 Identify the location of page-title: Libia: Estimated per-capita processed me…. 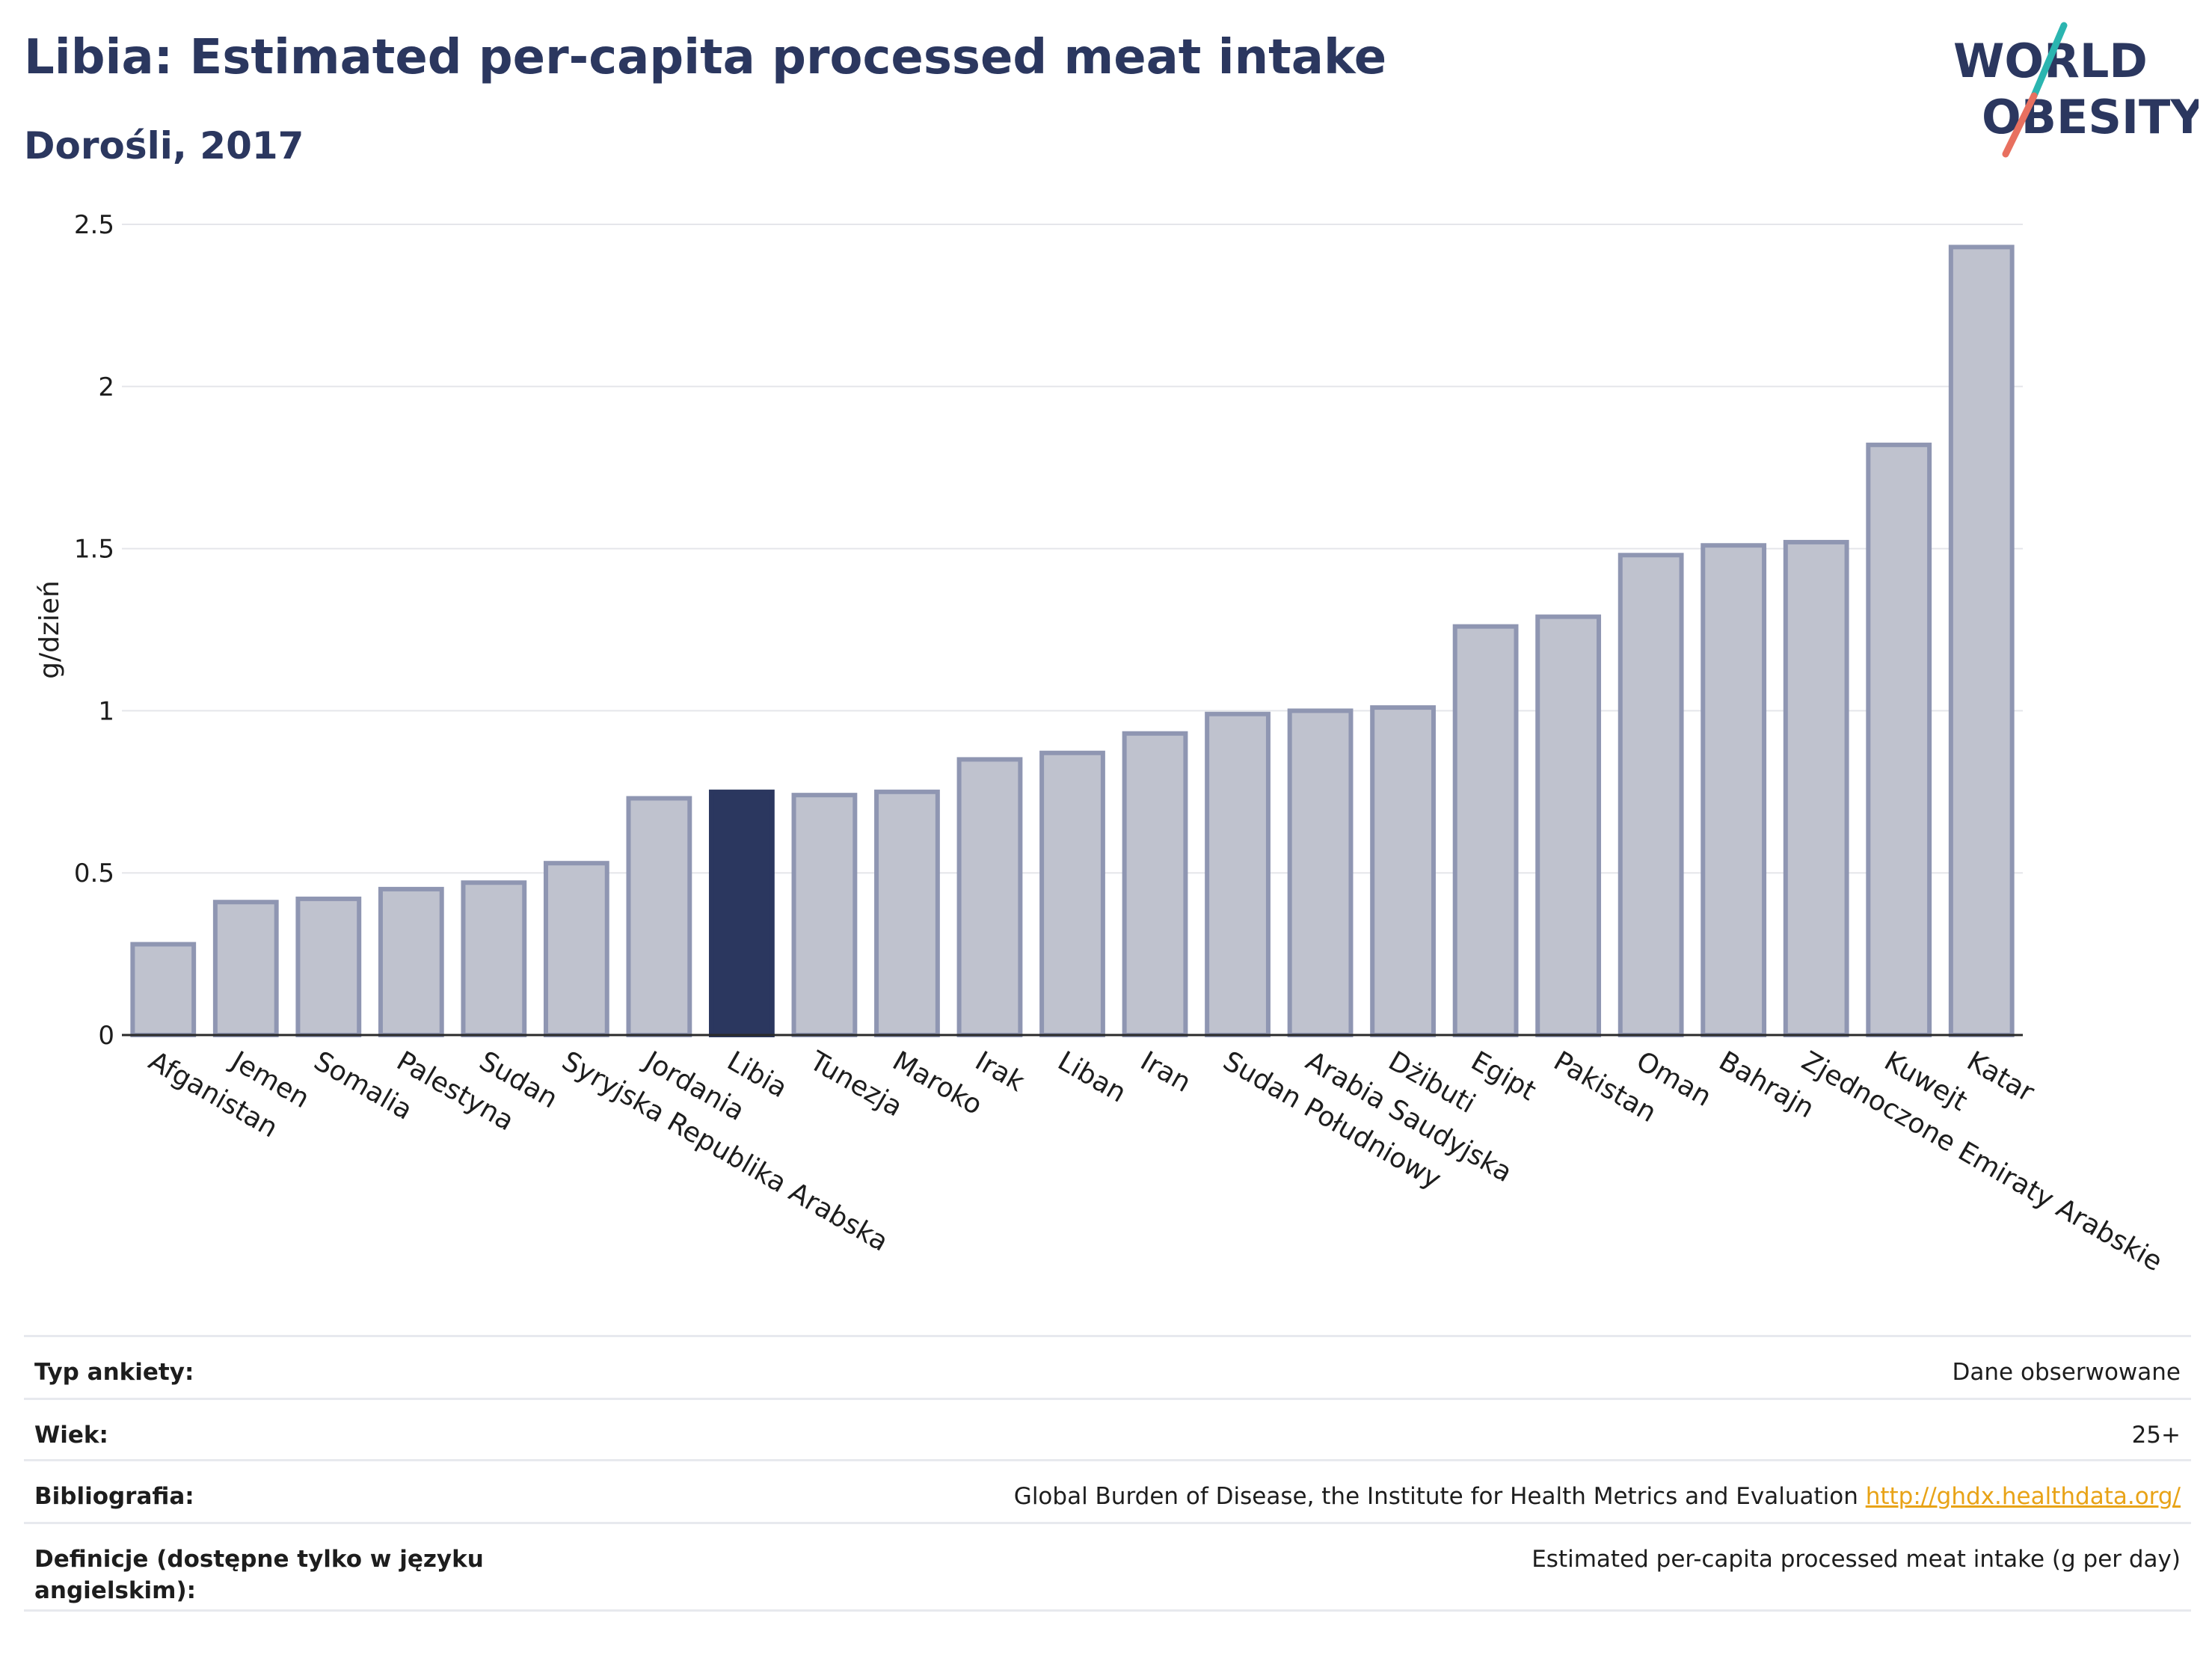
(705, 57).